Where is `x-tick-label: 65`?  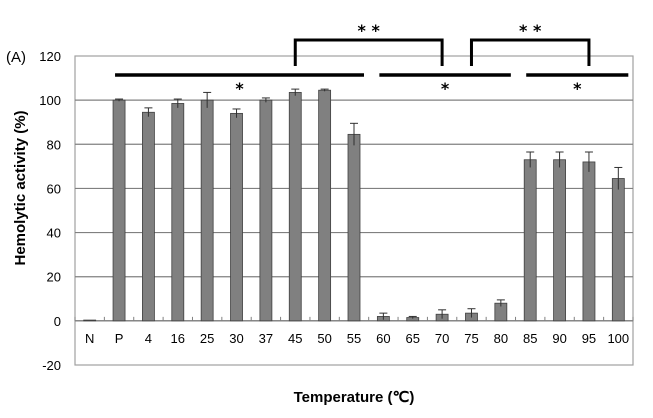
x-tick-label: 65 is located at coordinates (413, 338).